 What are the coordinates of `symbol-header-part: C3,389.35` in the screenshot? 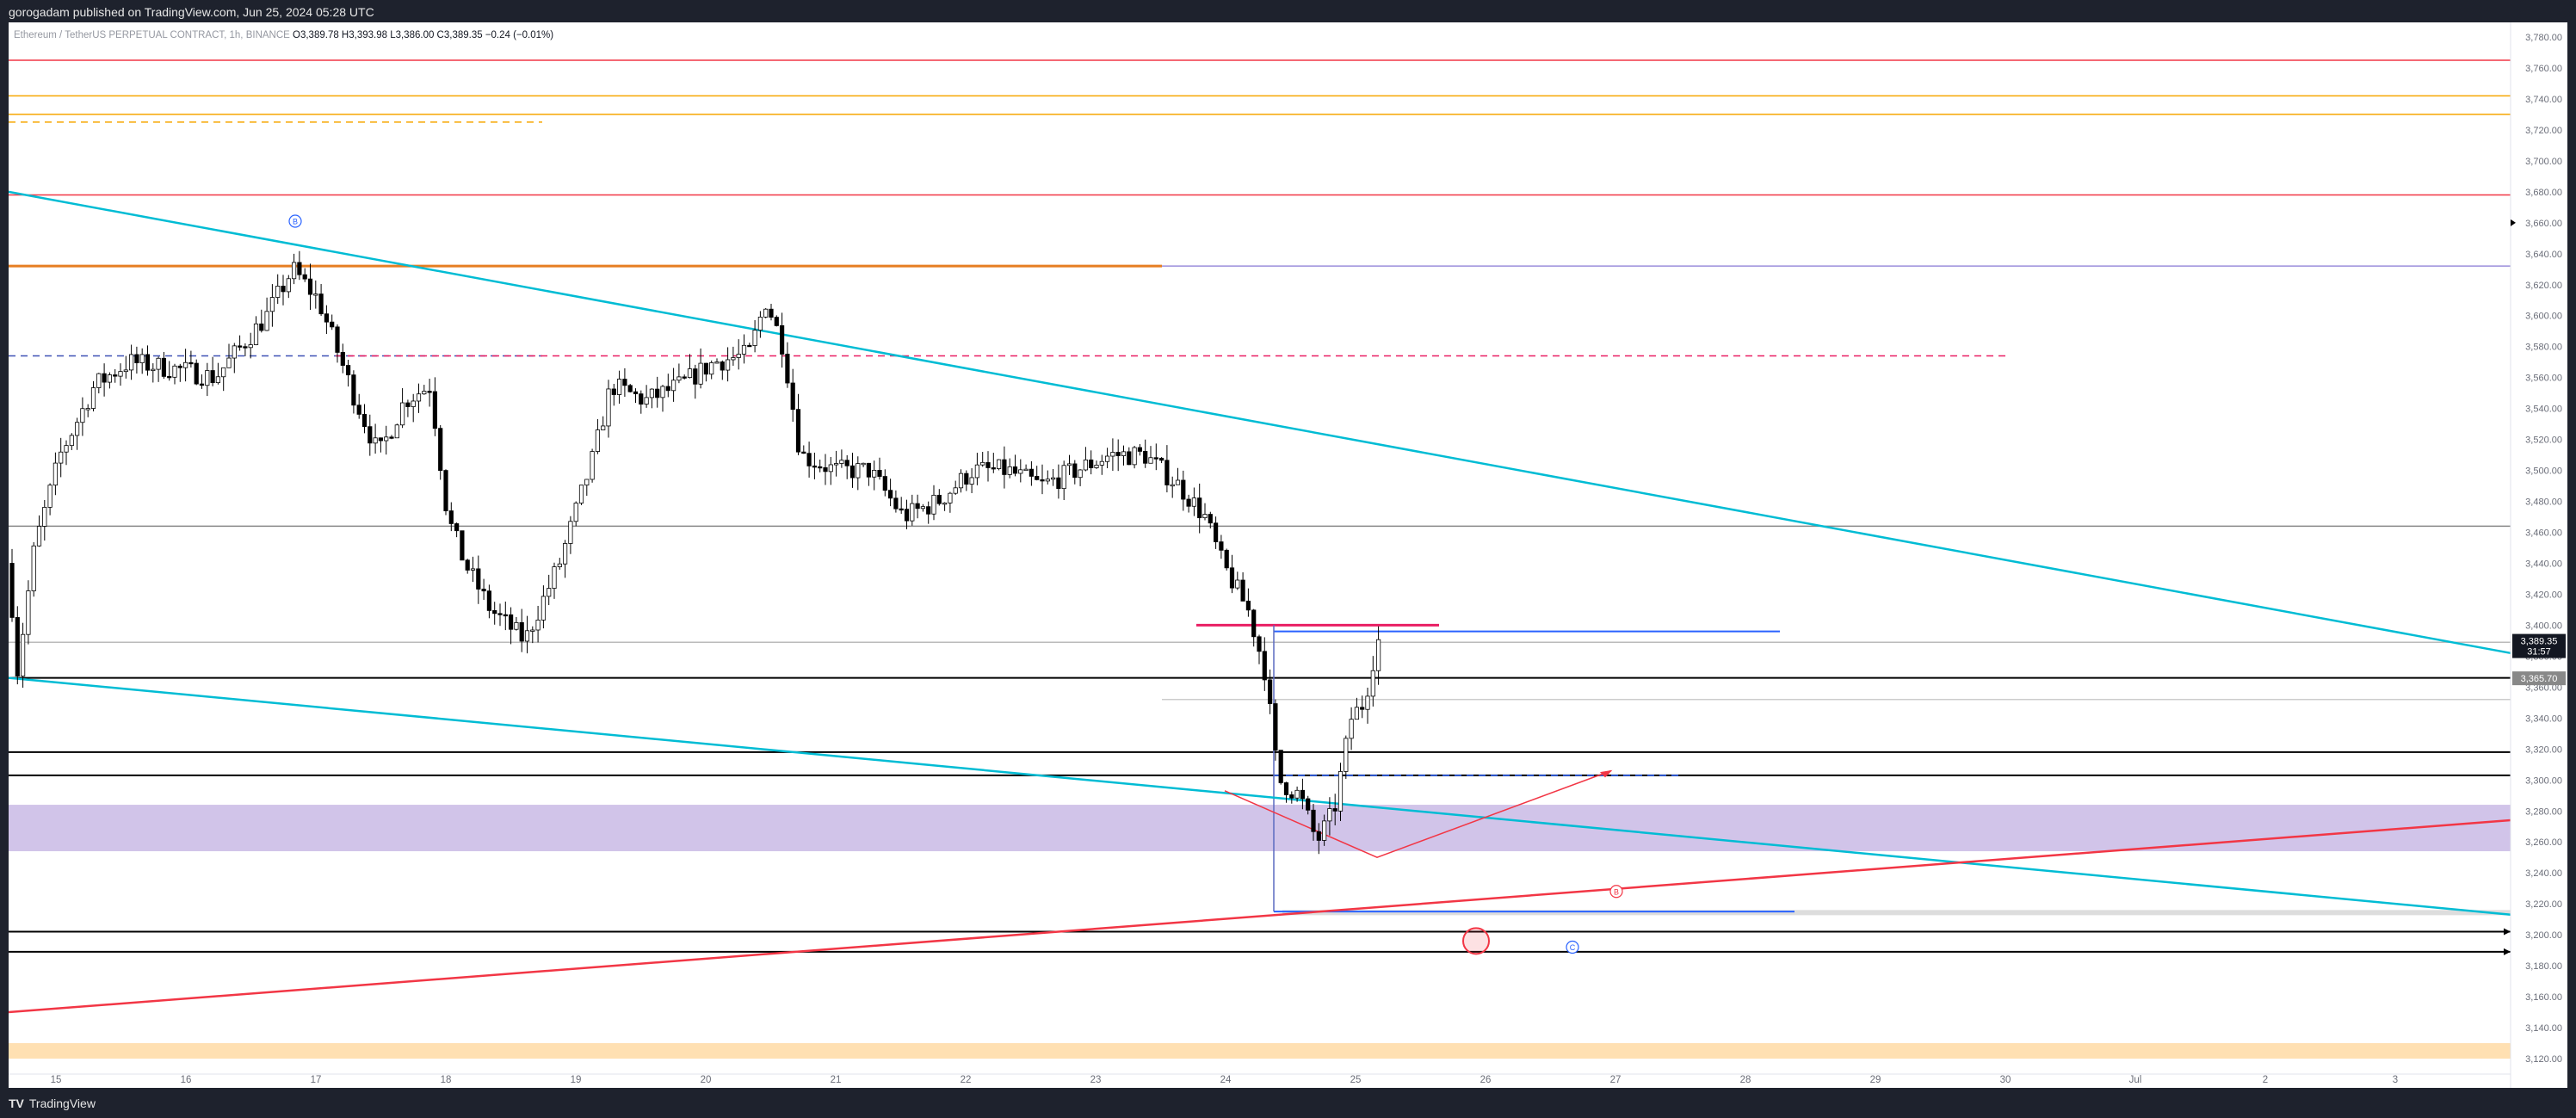 It's located at (458, 35).